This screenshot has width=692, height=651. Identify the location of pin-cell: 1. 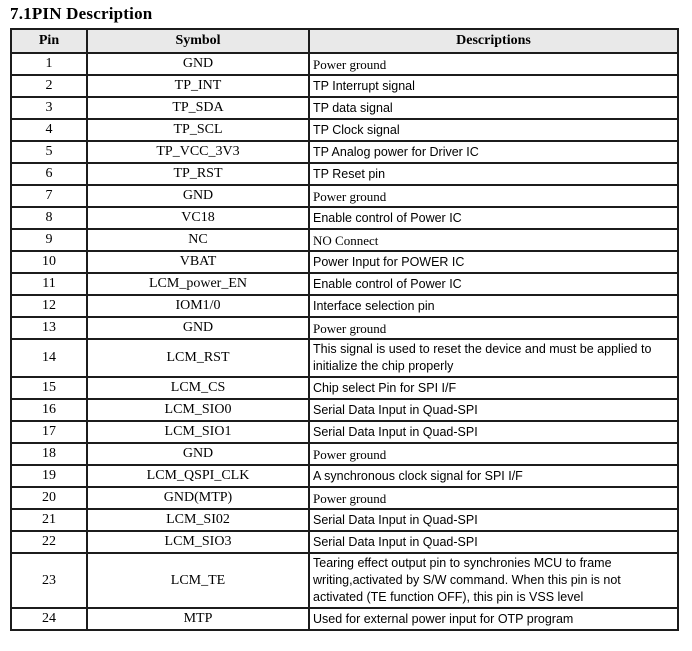
(49, 64).